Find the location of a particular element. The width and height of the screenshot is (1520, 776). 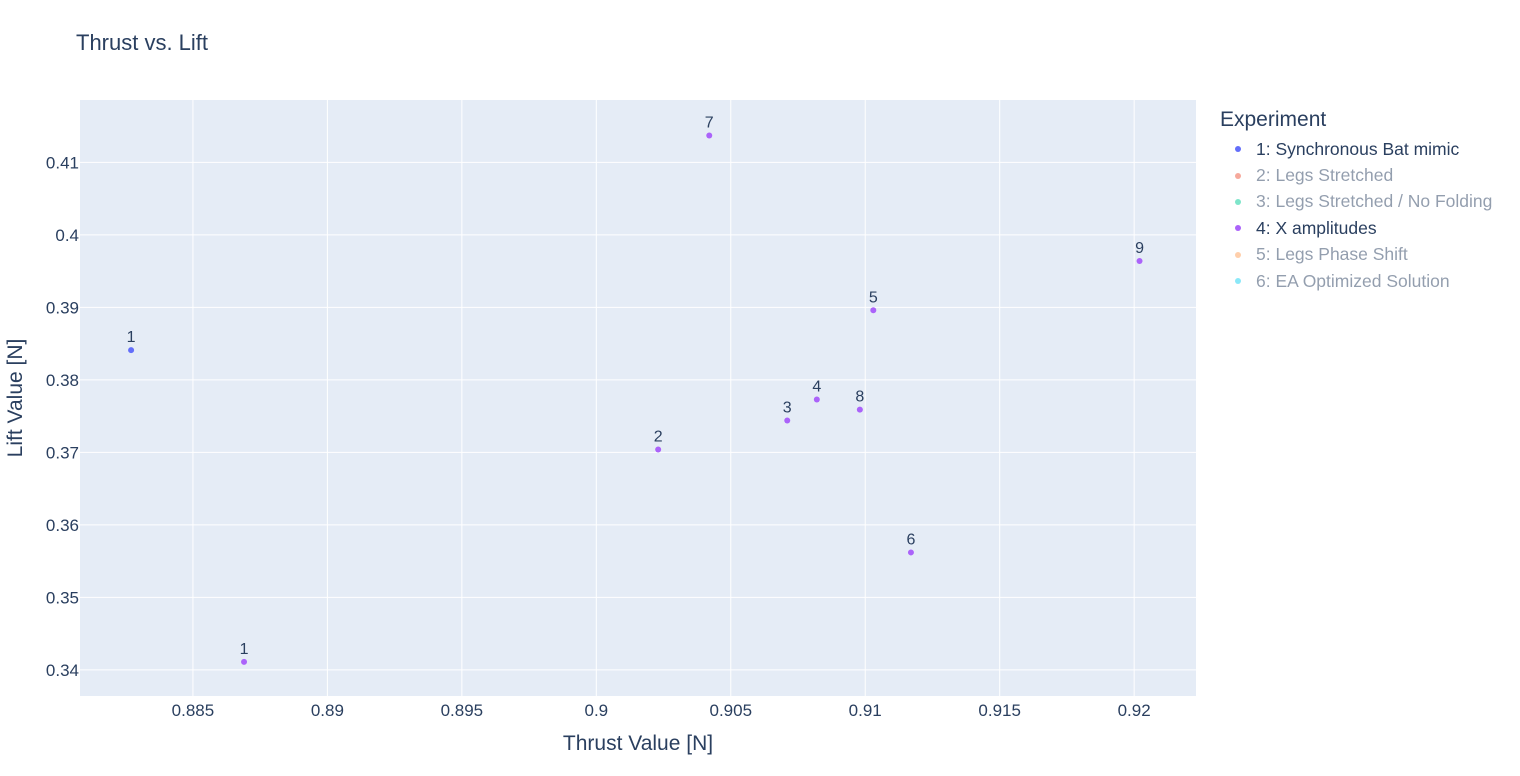

y-tick-label: 0.39 is located at coordinates (62, 307).